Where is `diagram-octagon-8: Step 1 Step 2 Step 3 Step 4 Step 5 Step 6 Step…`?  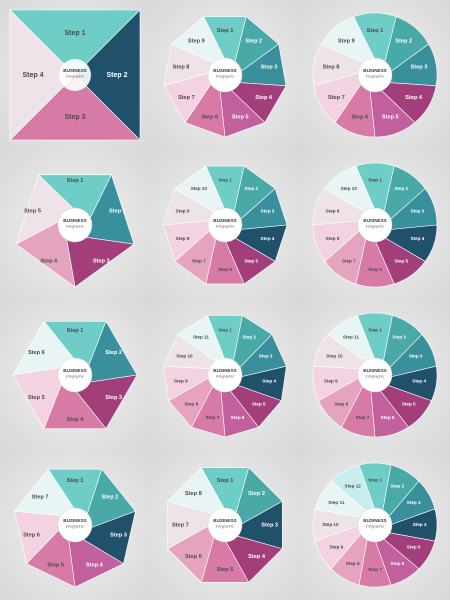
diagram-octagon-8: Step 1 Step 2 Step 3 Step 4 Step 5 Step 6 Step… is located at coordinates (225, 525).